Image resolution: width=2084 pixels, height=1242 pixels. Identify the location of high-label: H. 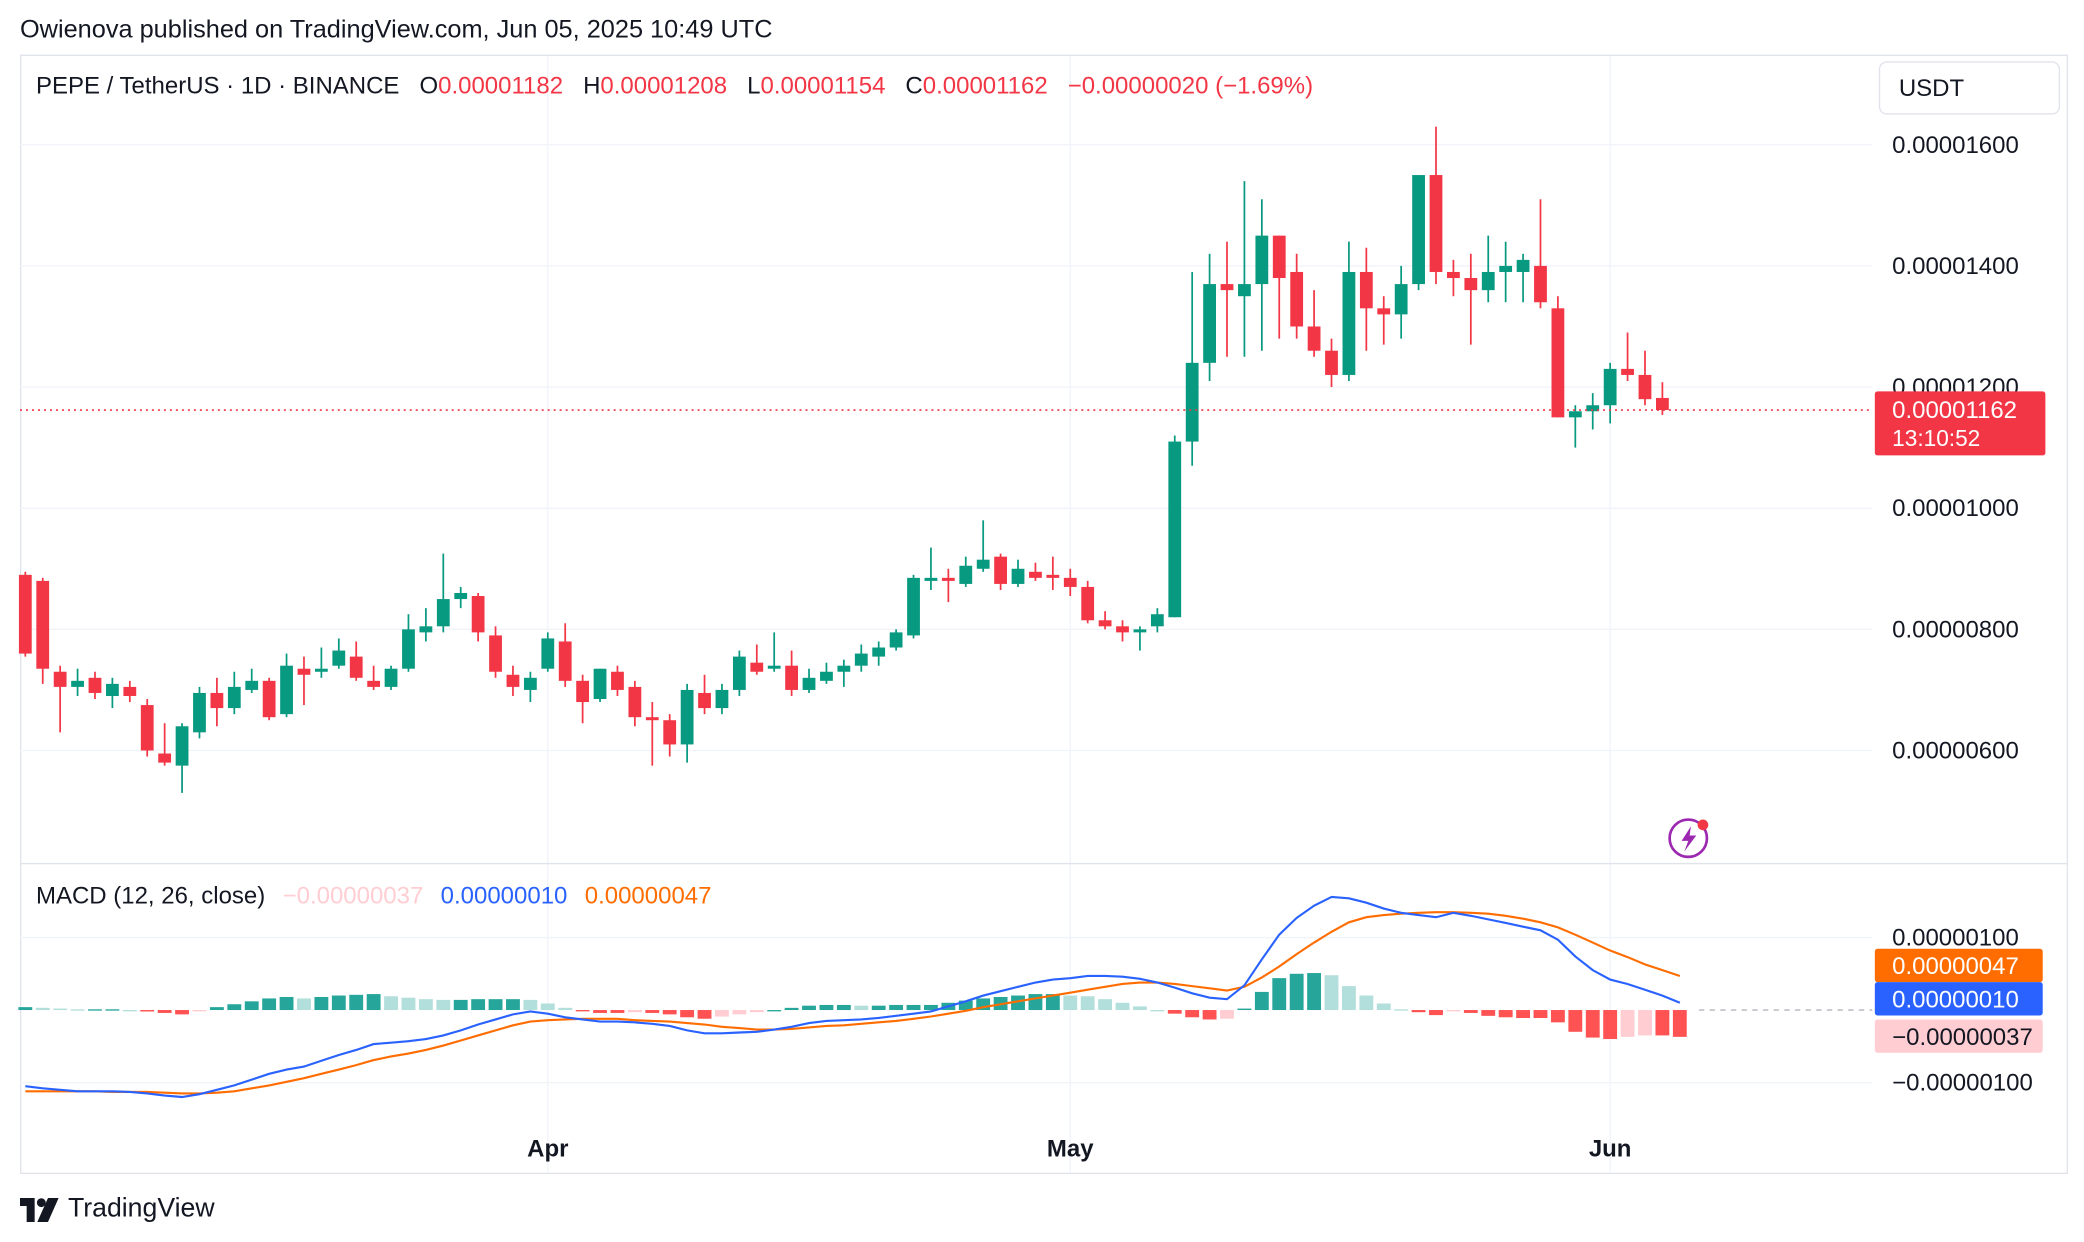
(592, 85).